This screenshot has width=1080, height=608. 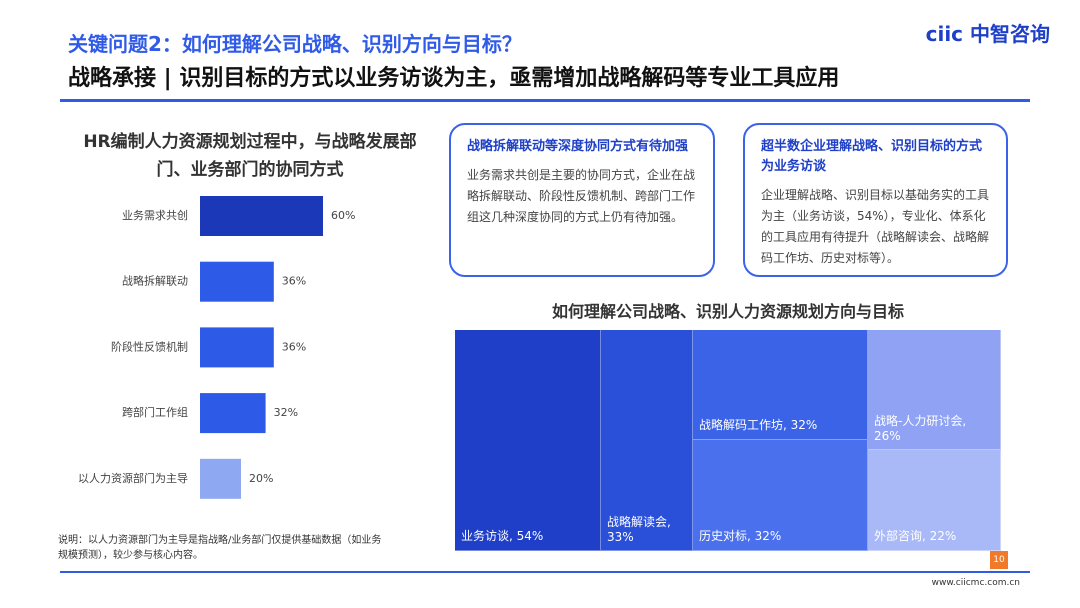 I want to click on treemap-cell: 外部咨询, 22%, so click(x=934, y=500).